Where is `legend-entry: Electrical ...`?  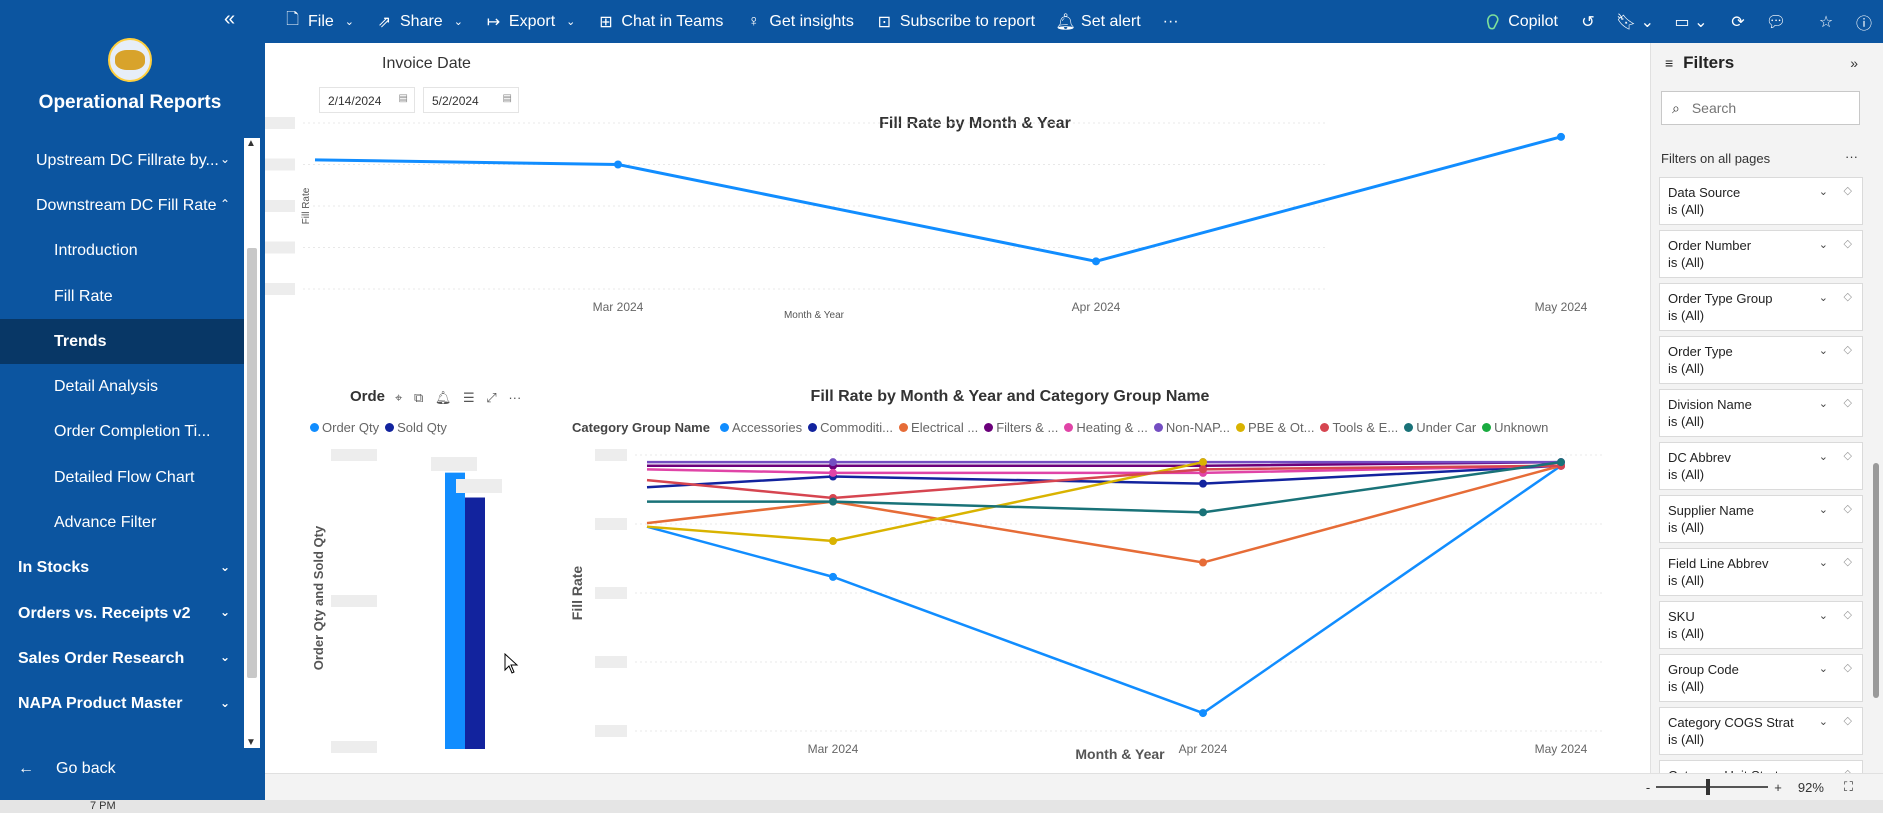
legend-entry: Electrical ... is located at coordinates (945, 427).